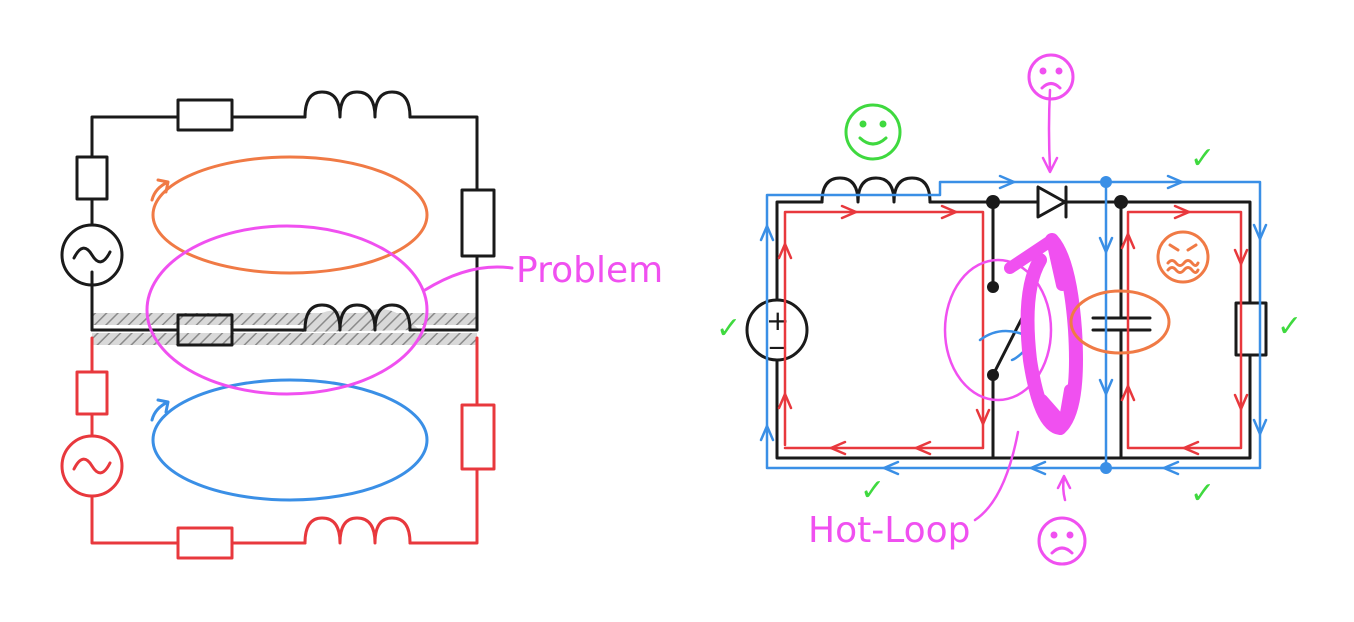  Describe the element at coordinates (289, 440) in the screenshot. I see `lower-current-loop` at that location.